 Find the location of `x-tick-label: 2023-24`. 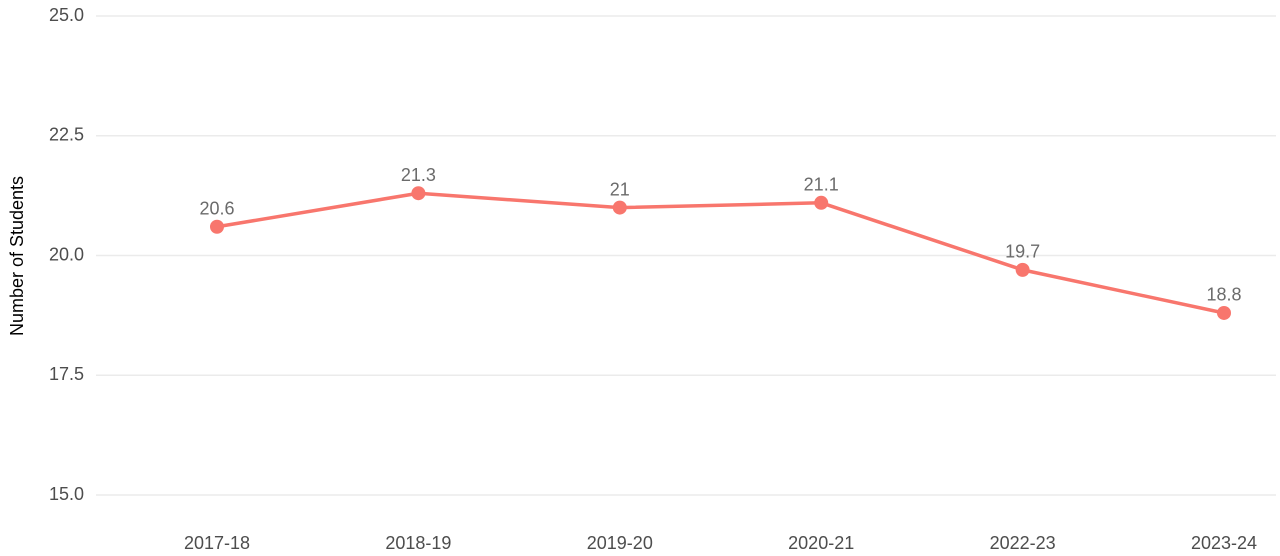

x-tick-label: 2023-24 is located at coordinates (1224, 543).